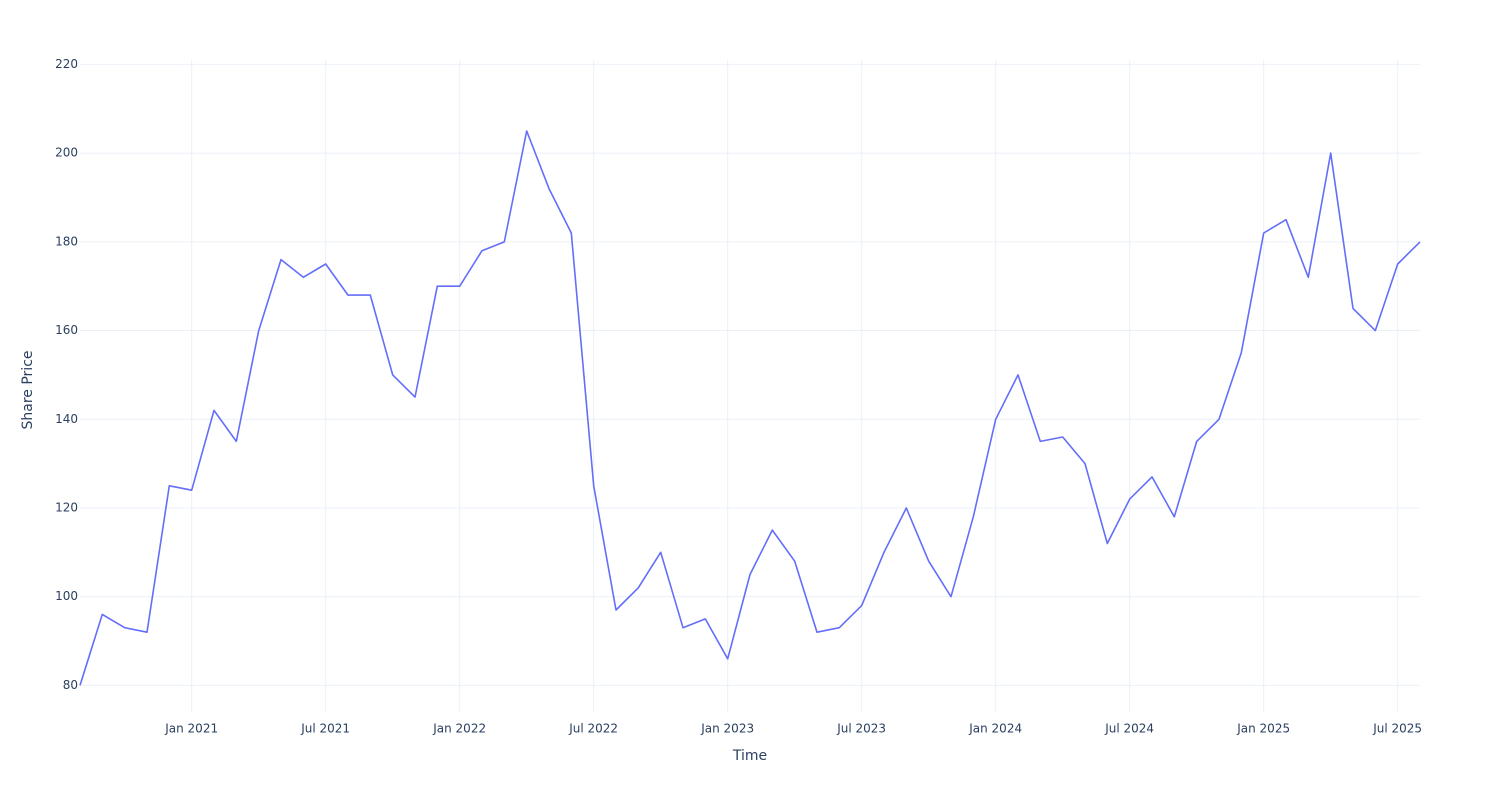 The height and width of the screenshot is (800, 1500). I want to click on y-tick-label: 200, so click(66, 153).